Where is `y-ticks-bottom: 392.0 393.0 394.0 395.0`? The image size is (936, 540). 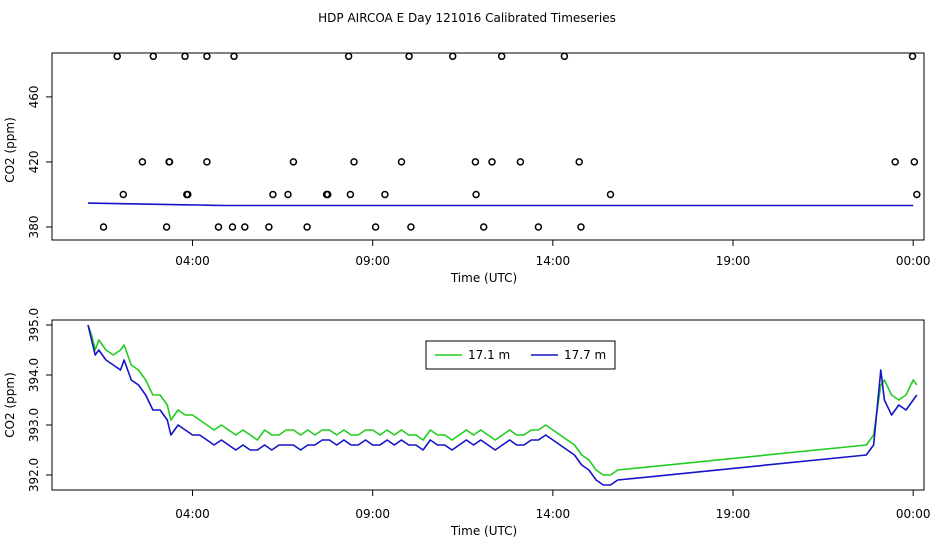
y-ticks-bottom: 392.0 393.0 394.0 395.0 is located at coordinates (39, 400).